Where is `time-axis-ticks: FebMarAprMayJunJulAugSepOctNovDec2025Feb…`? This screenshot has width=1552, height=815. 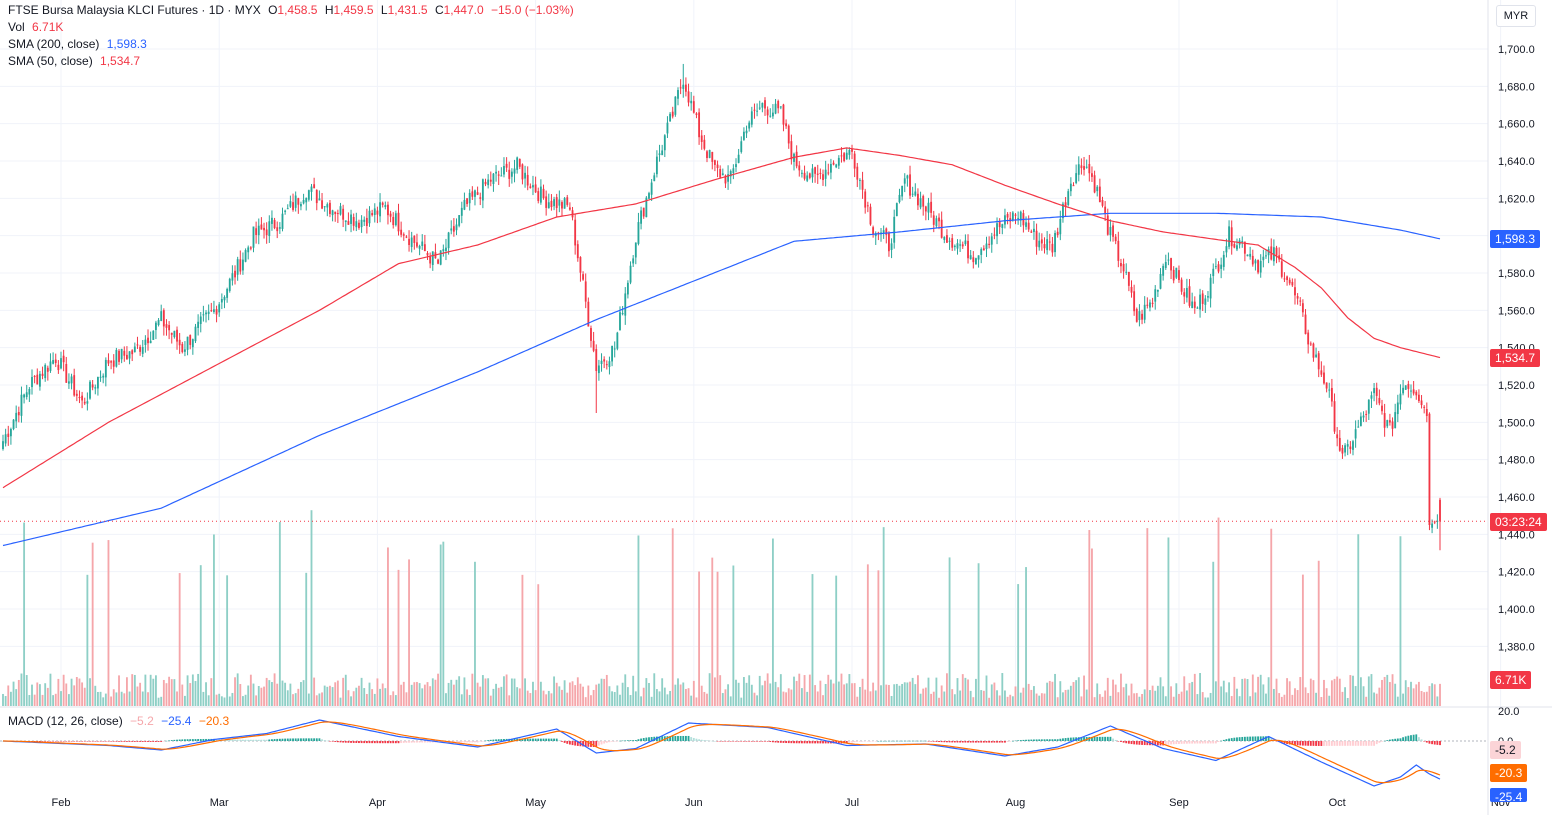
time-axis-ticks: FebMarAprMayJunJulAugSepOctNovDec2025Feb… is located at coordinates (802, 803).